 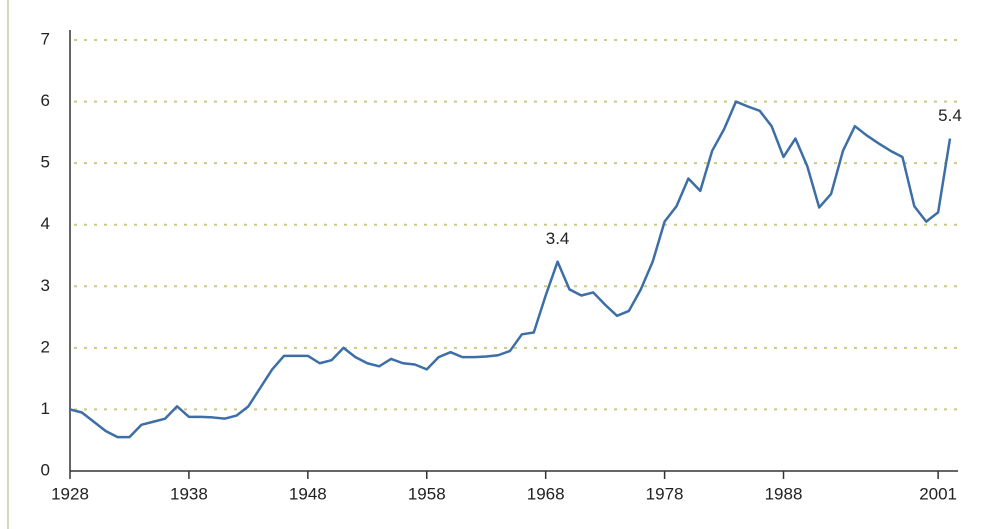 What do you see at coordinates (45, 285) in the screenshot?
I see `y-tick-label: 3` at bounding box center [45, 285].